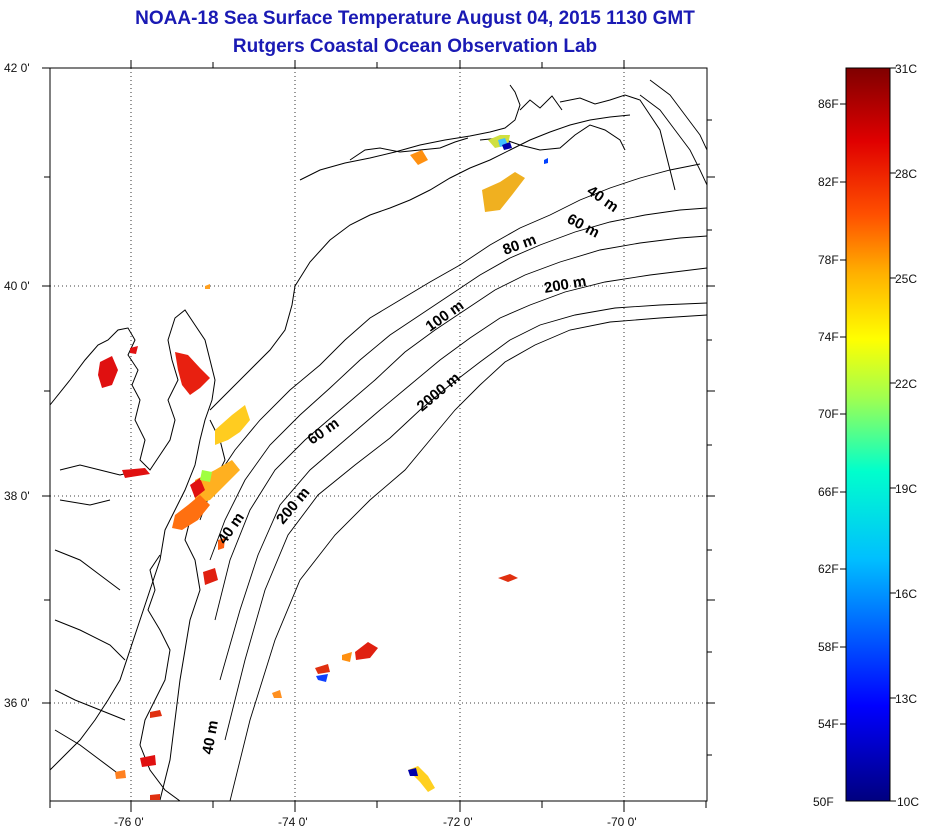 This screenshot has height=832, width=928. What do you see at coordinates (622, 822) in the screenshot?
I see `lon-label-70: -70 0'` at bounding box center [622, 822].